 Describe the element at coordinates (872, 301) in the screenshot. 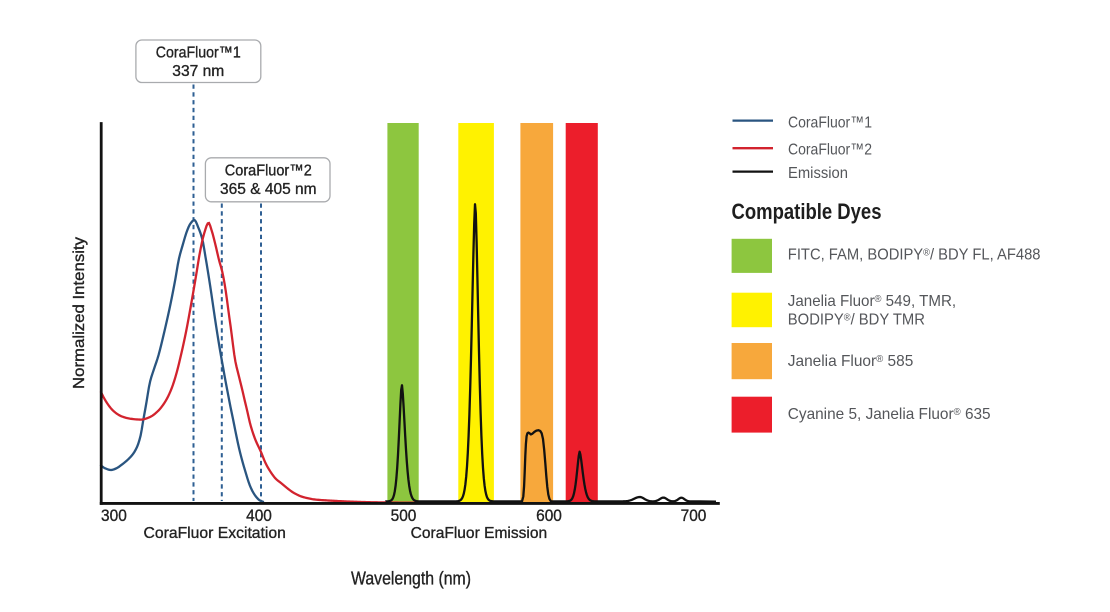

I see `svg-text: Janelia Fluor® 549, TMR,` at that location.